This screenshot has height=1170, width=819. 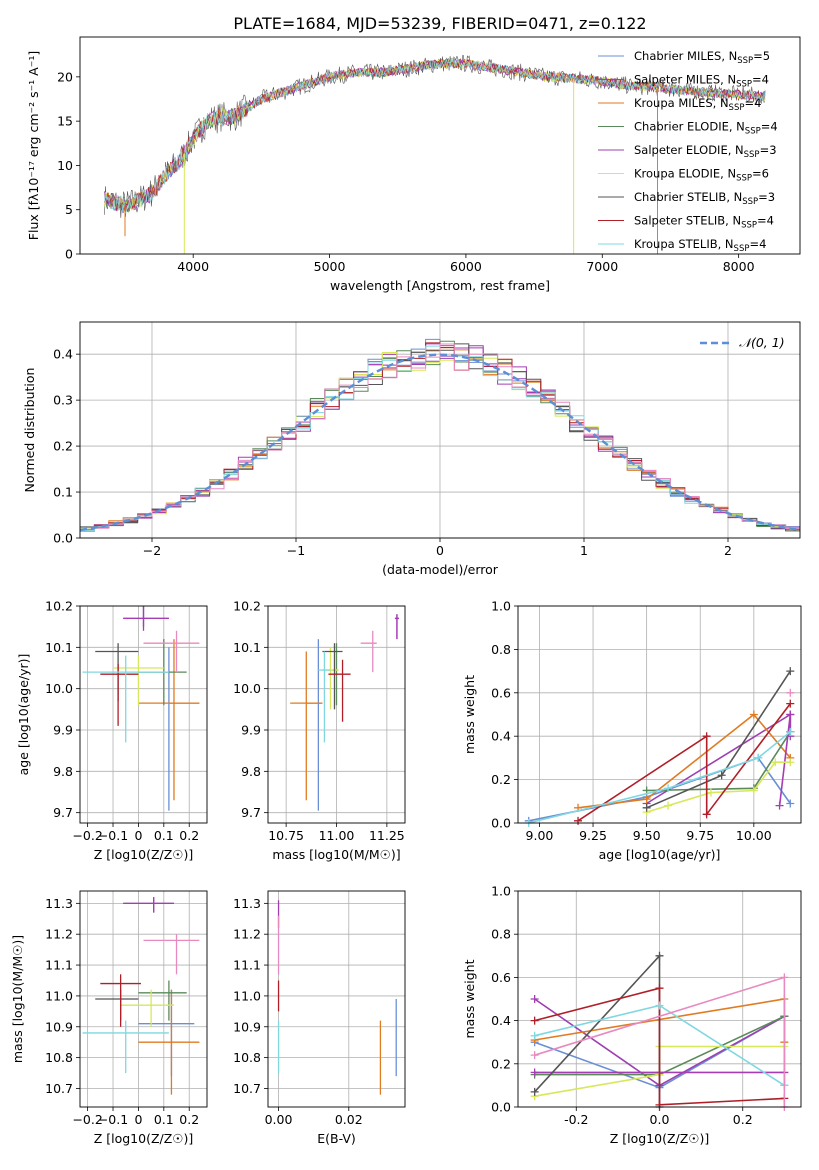 What do you see at coordinates (440, 285) in the screenshot?
I see `x-axis-label: wavelength [Angstrom, rest frame]` at bounding box center [440, 285].